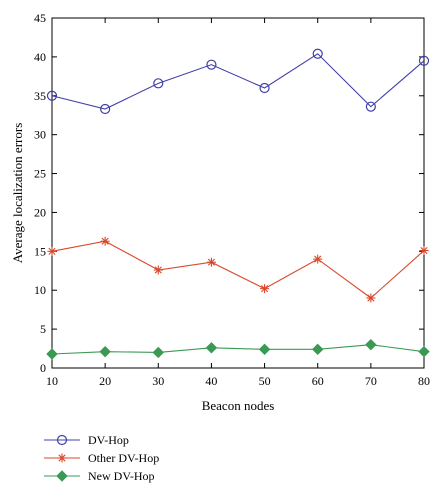  I want to click on series-line-dv-hop, so click(238, 81).